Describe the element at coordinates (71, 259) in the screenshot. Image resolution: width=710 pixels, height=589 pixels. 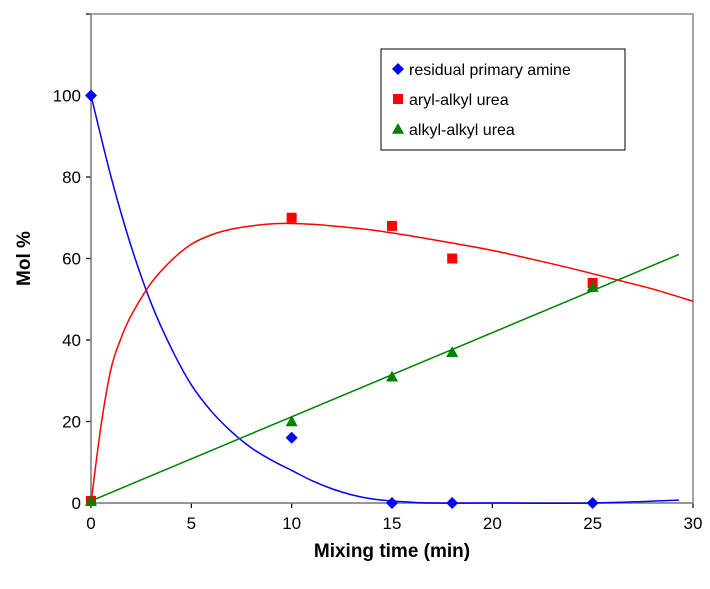
I see `y-tick-label: 60` at that location.